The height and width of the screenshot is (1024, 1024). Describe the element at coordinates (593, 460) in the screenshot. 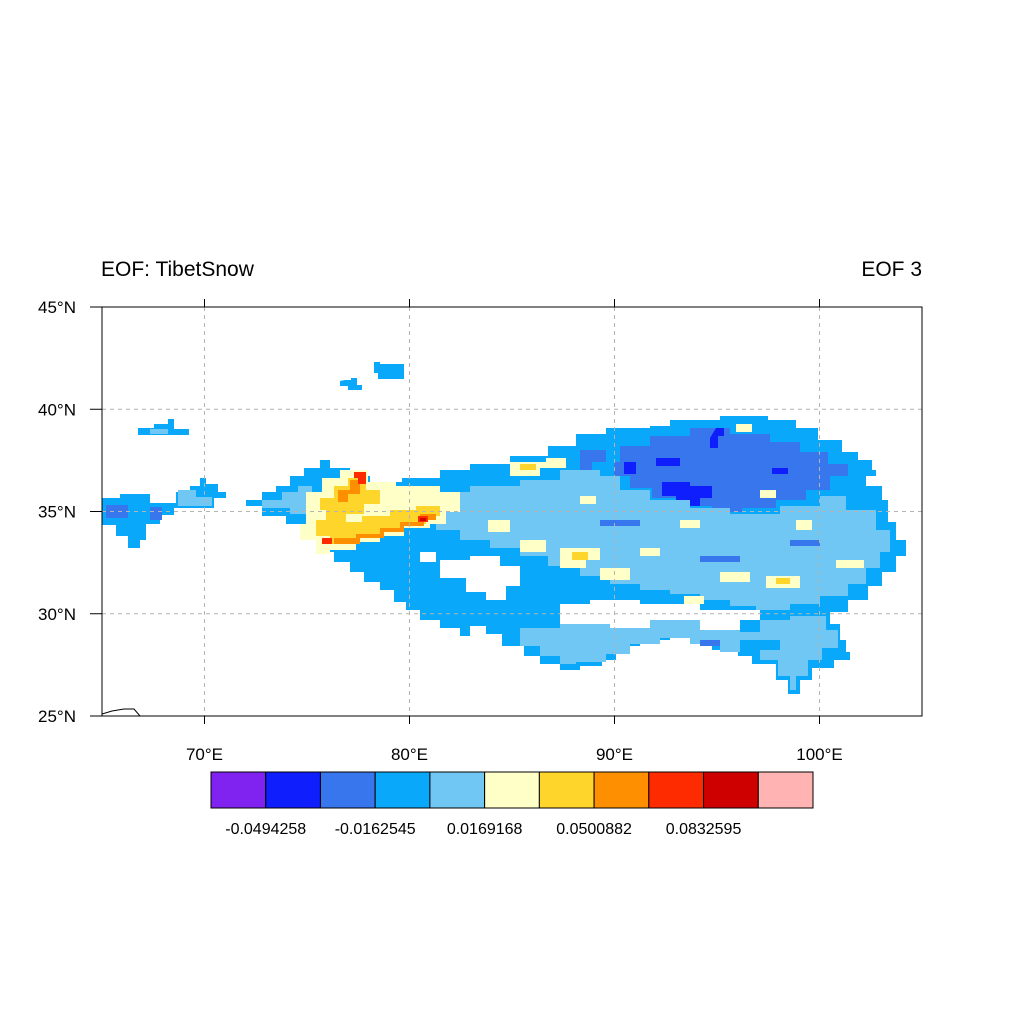

I see `region-nw-dark` at that location.